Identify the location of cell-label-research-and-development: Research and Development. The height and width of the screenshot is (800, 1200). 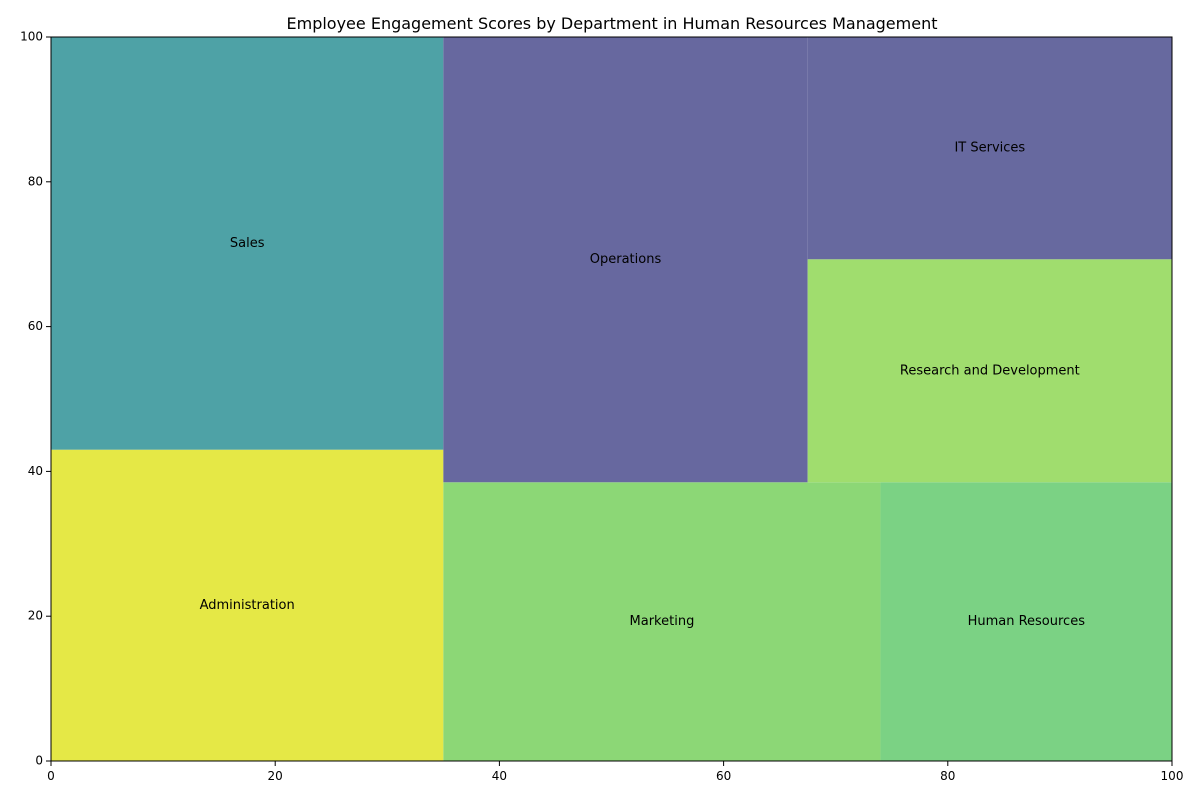
(990, 370).